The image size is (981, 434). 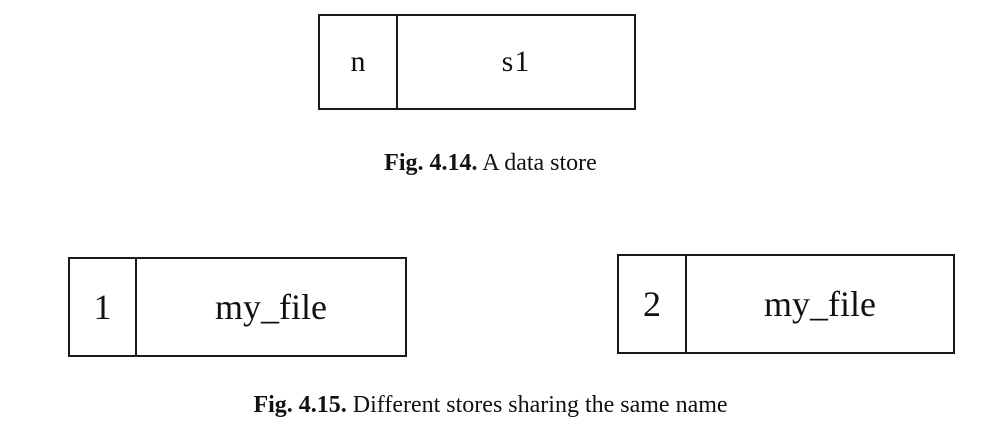 I want to click on store-id-cell: 2, so click(x=653, y=304).